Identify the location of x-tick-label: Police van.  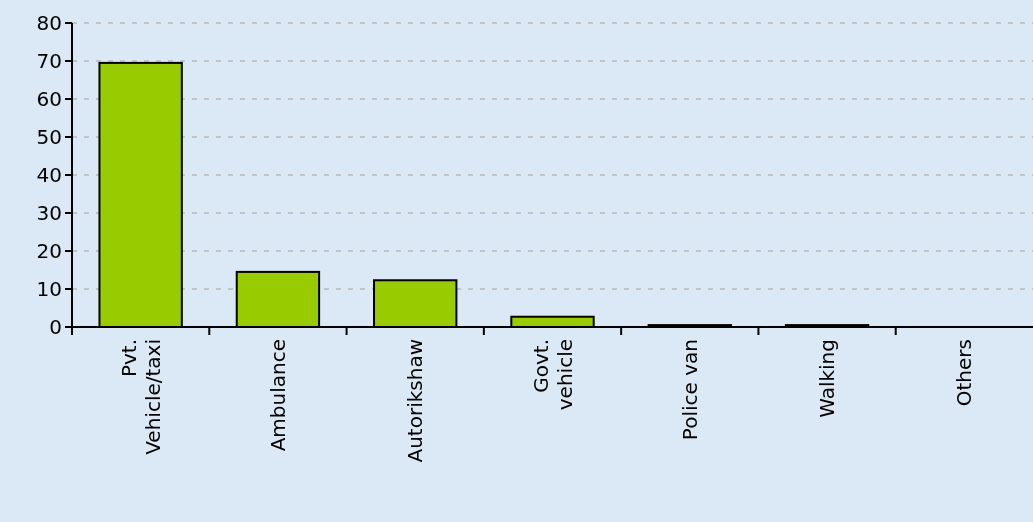
(689, 390).